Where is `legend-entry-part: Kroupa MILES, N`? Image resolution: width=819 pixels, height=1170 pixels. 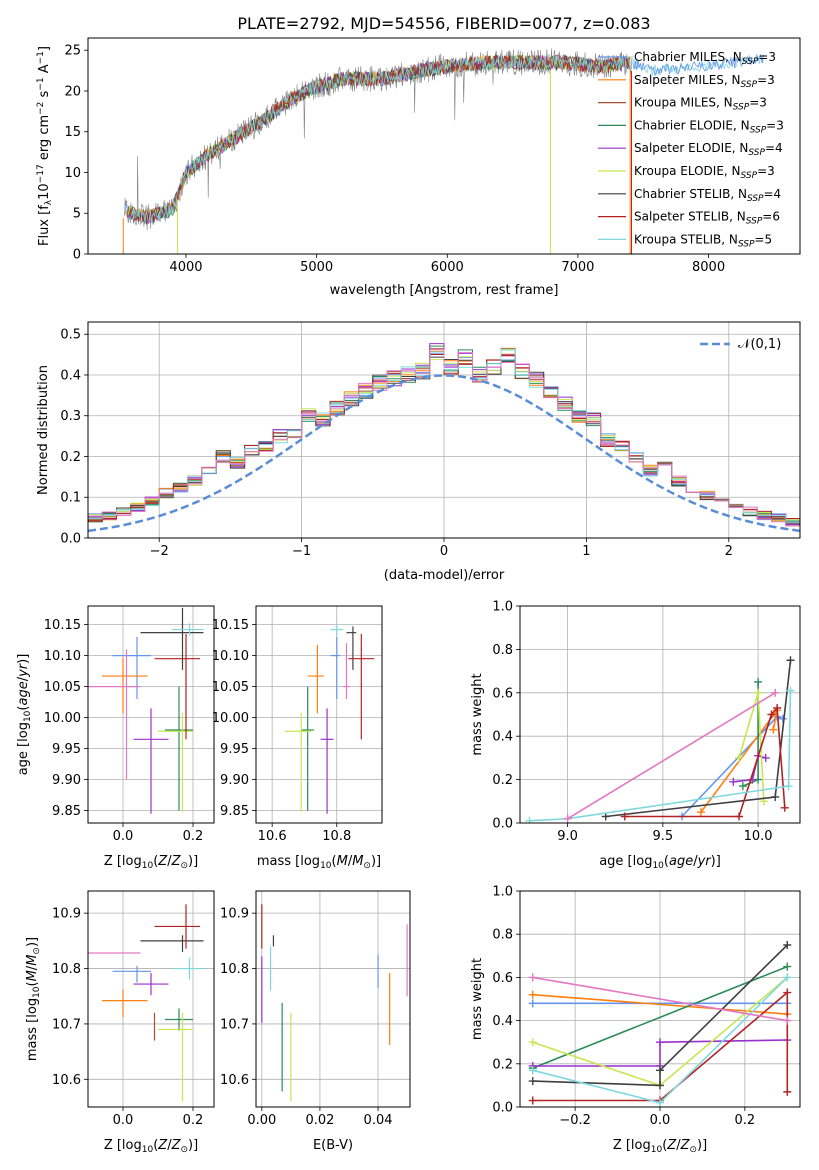
legend-entry-part: Kroupa MILES, N is located at coordinates (683, 103).